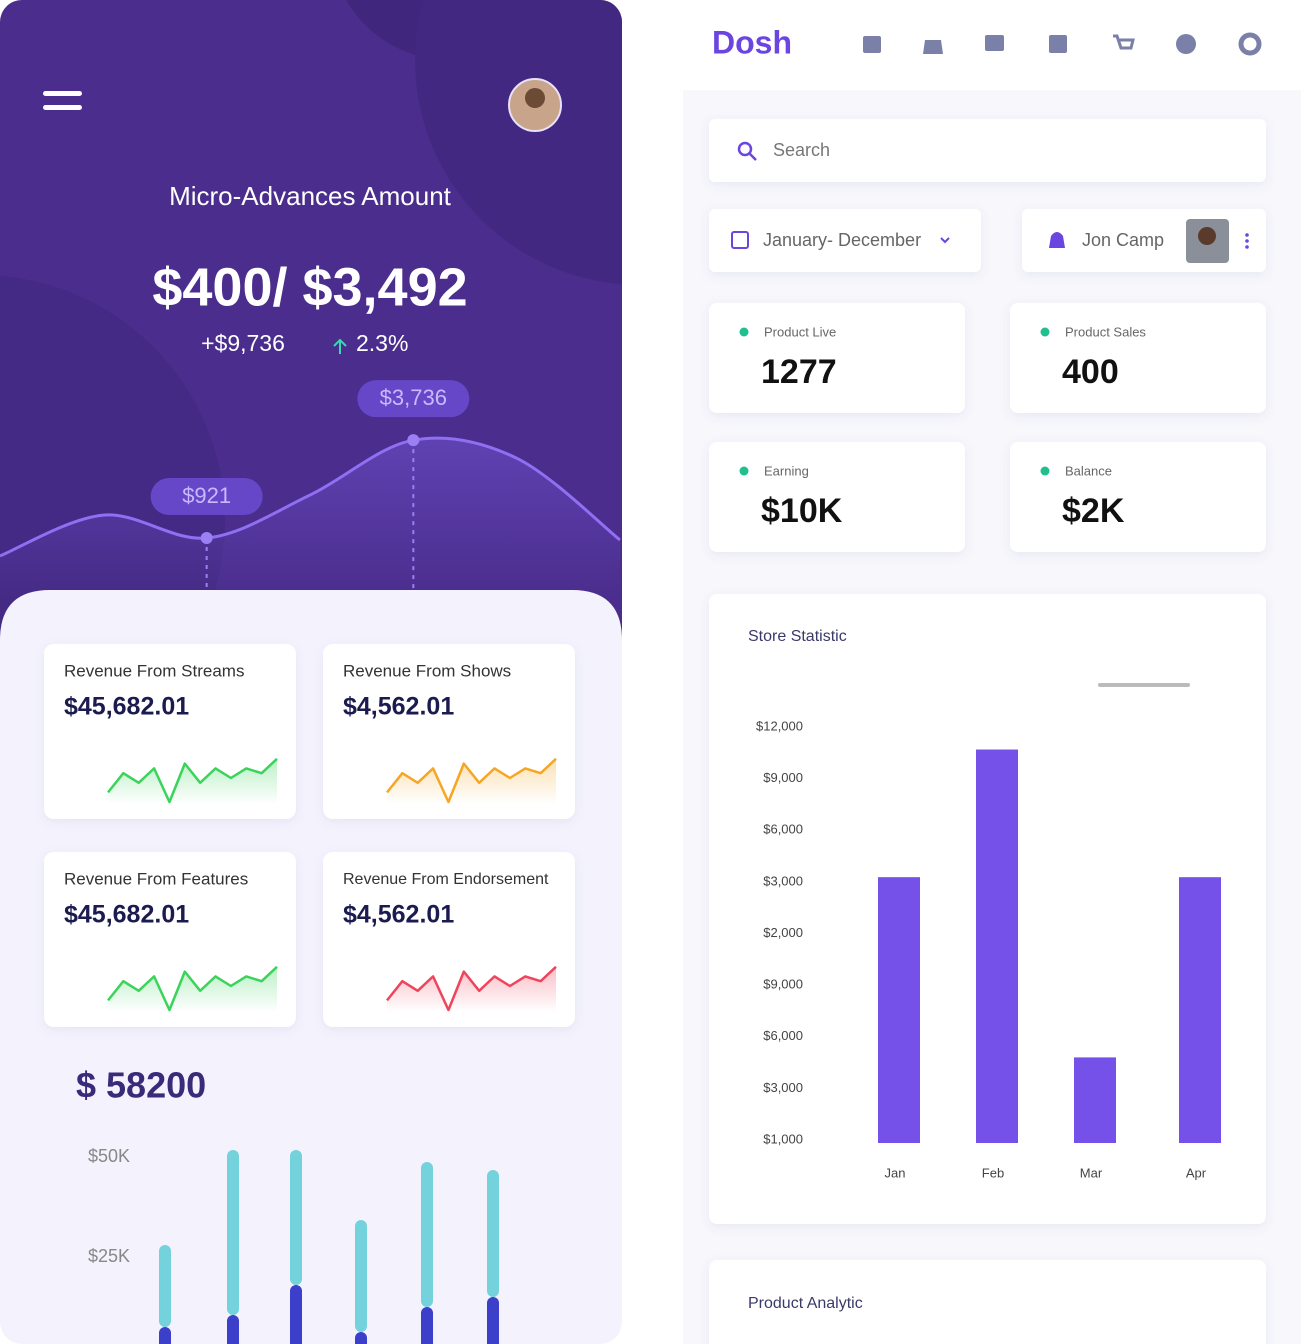  Describe the element at coordinates (310, 196) in the screenshot. I see `panel-title: Micro-Advances Amount` at that location.